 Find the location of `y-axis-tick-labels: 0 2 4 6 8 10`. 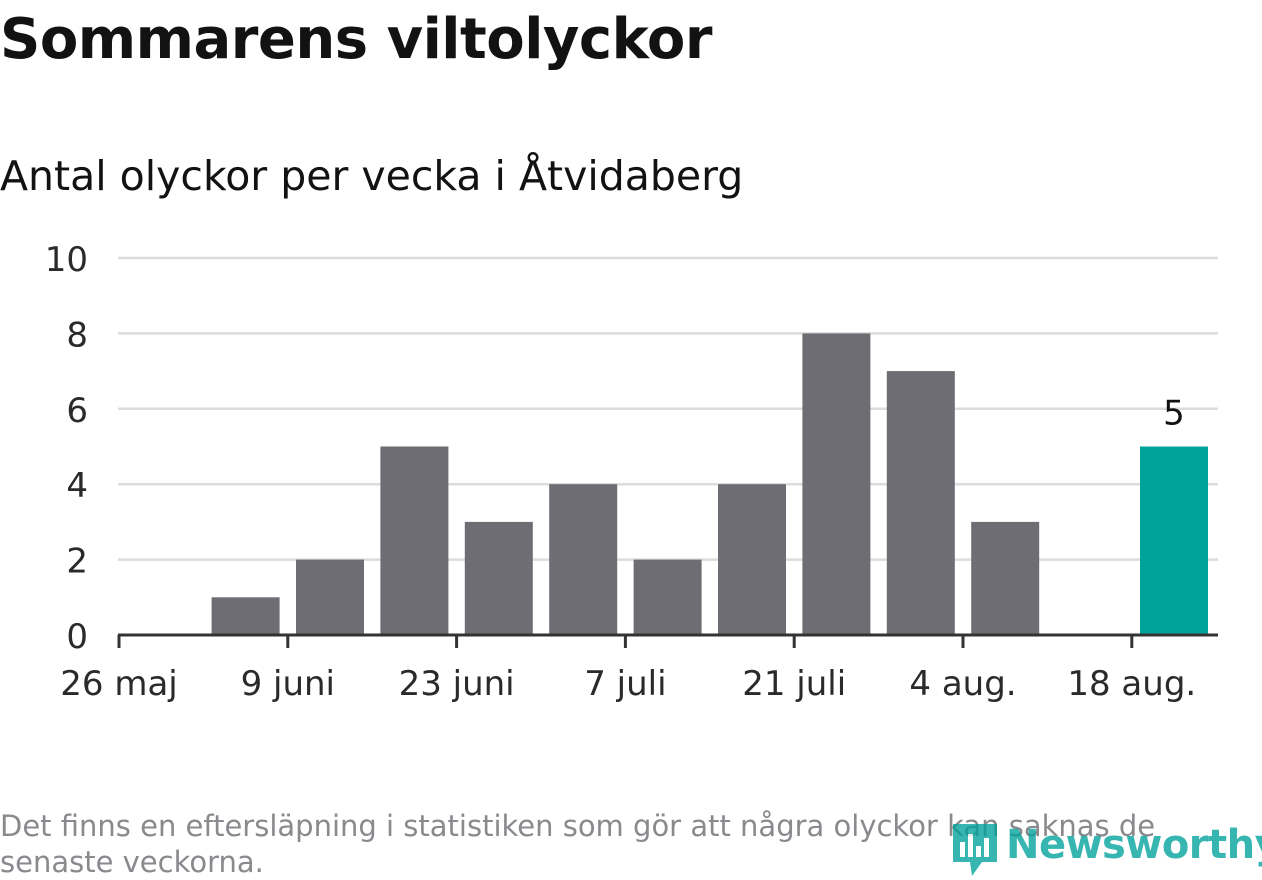

y-axis-tick-labels: 0 2 4 6 8 10 is located at coordinates (66, 448).